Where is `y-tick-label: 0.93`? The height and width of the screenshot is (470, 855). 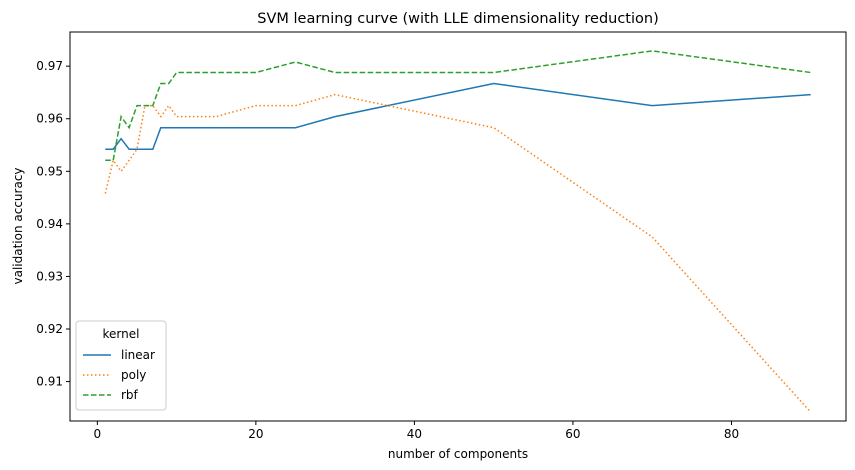
y-tick-label: 0.93 is located at coordinates (49, 276).